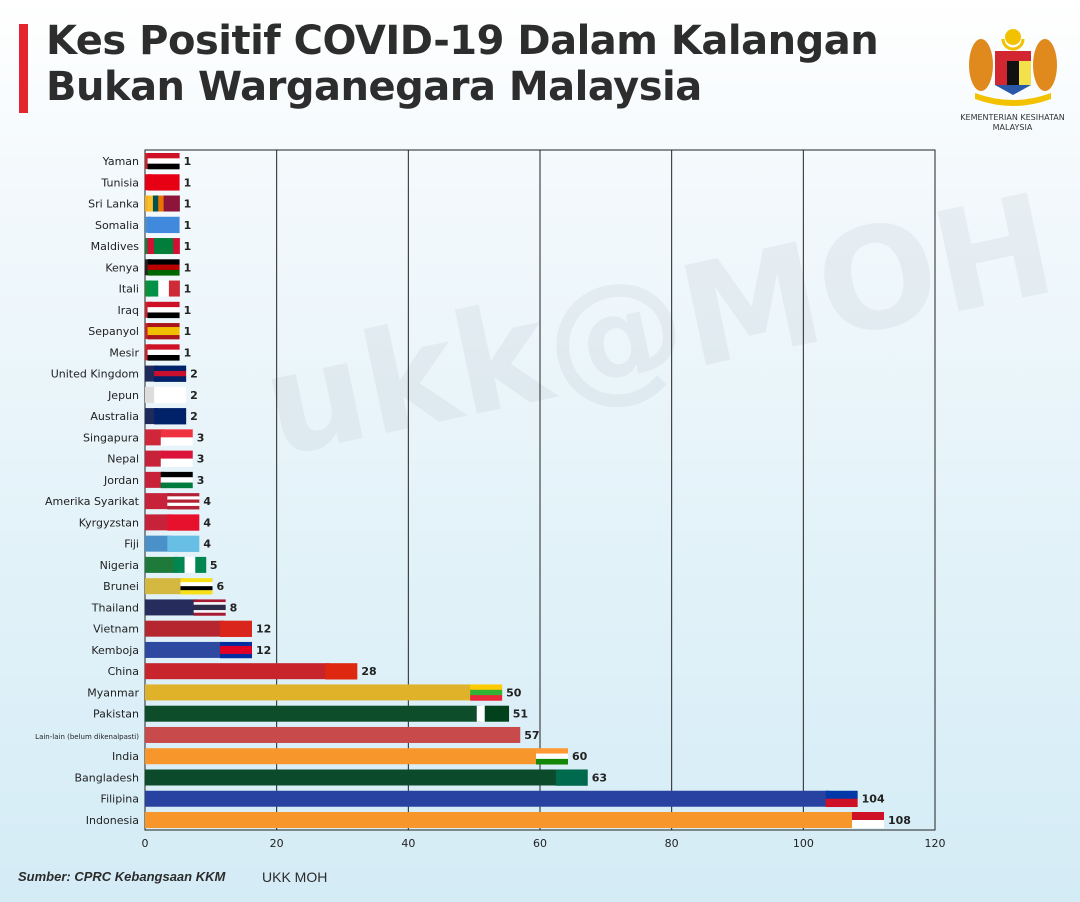 The width and height of the screenshot is (1080, 902). What do you see at coordinates (520, 714) in the screenshot?
I see `value-label: 51` at bounding box center [520, 714].